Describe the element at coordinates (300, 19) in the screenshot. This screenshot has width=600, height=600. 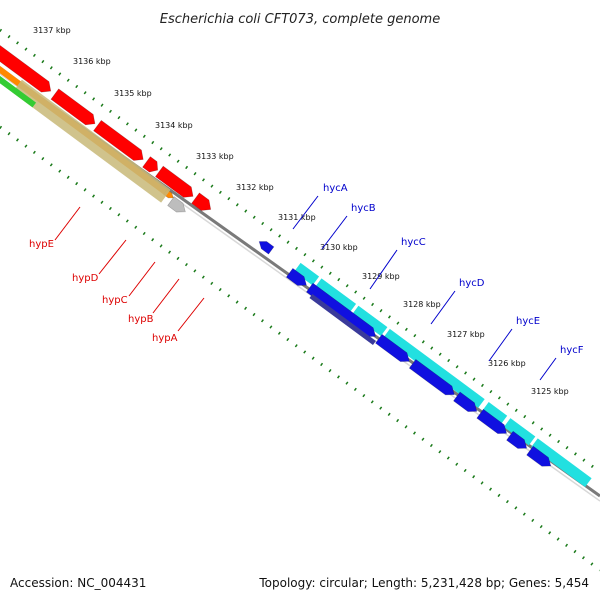
I see `genome-title: Escherichia coli CFT073, complete genome` at that location.